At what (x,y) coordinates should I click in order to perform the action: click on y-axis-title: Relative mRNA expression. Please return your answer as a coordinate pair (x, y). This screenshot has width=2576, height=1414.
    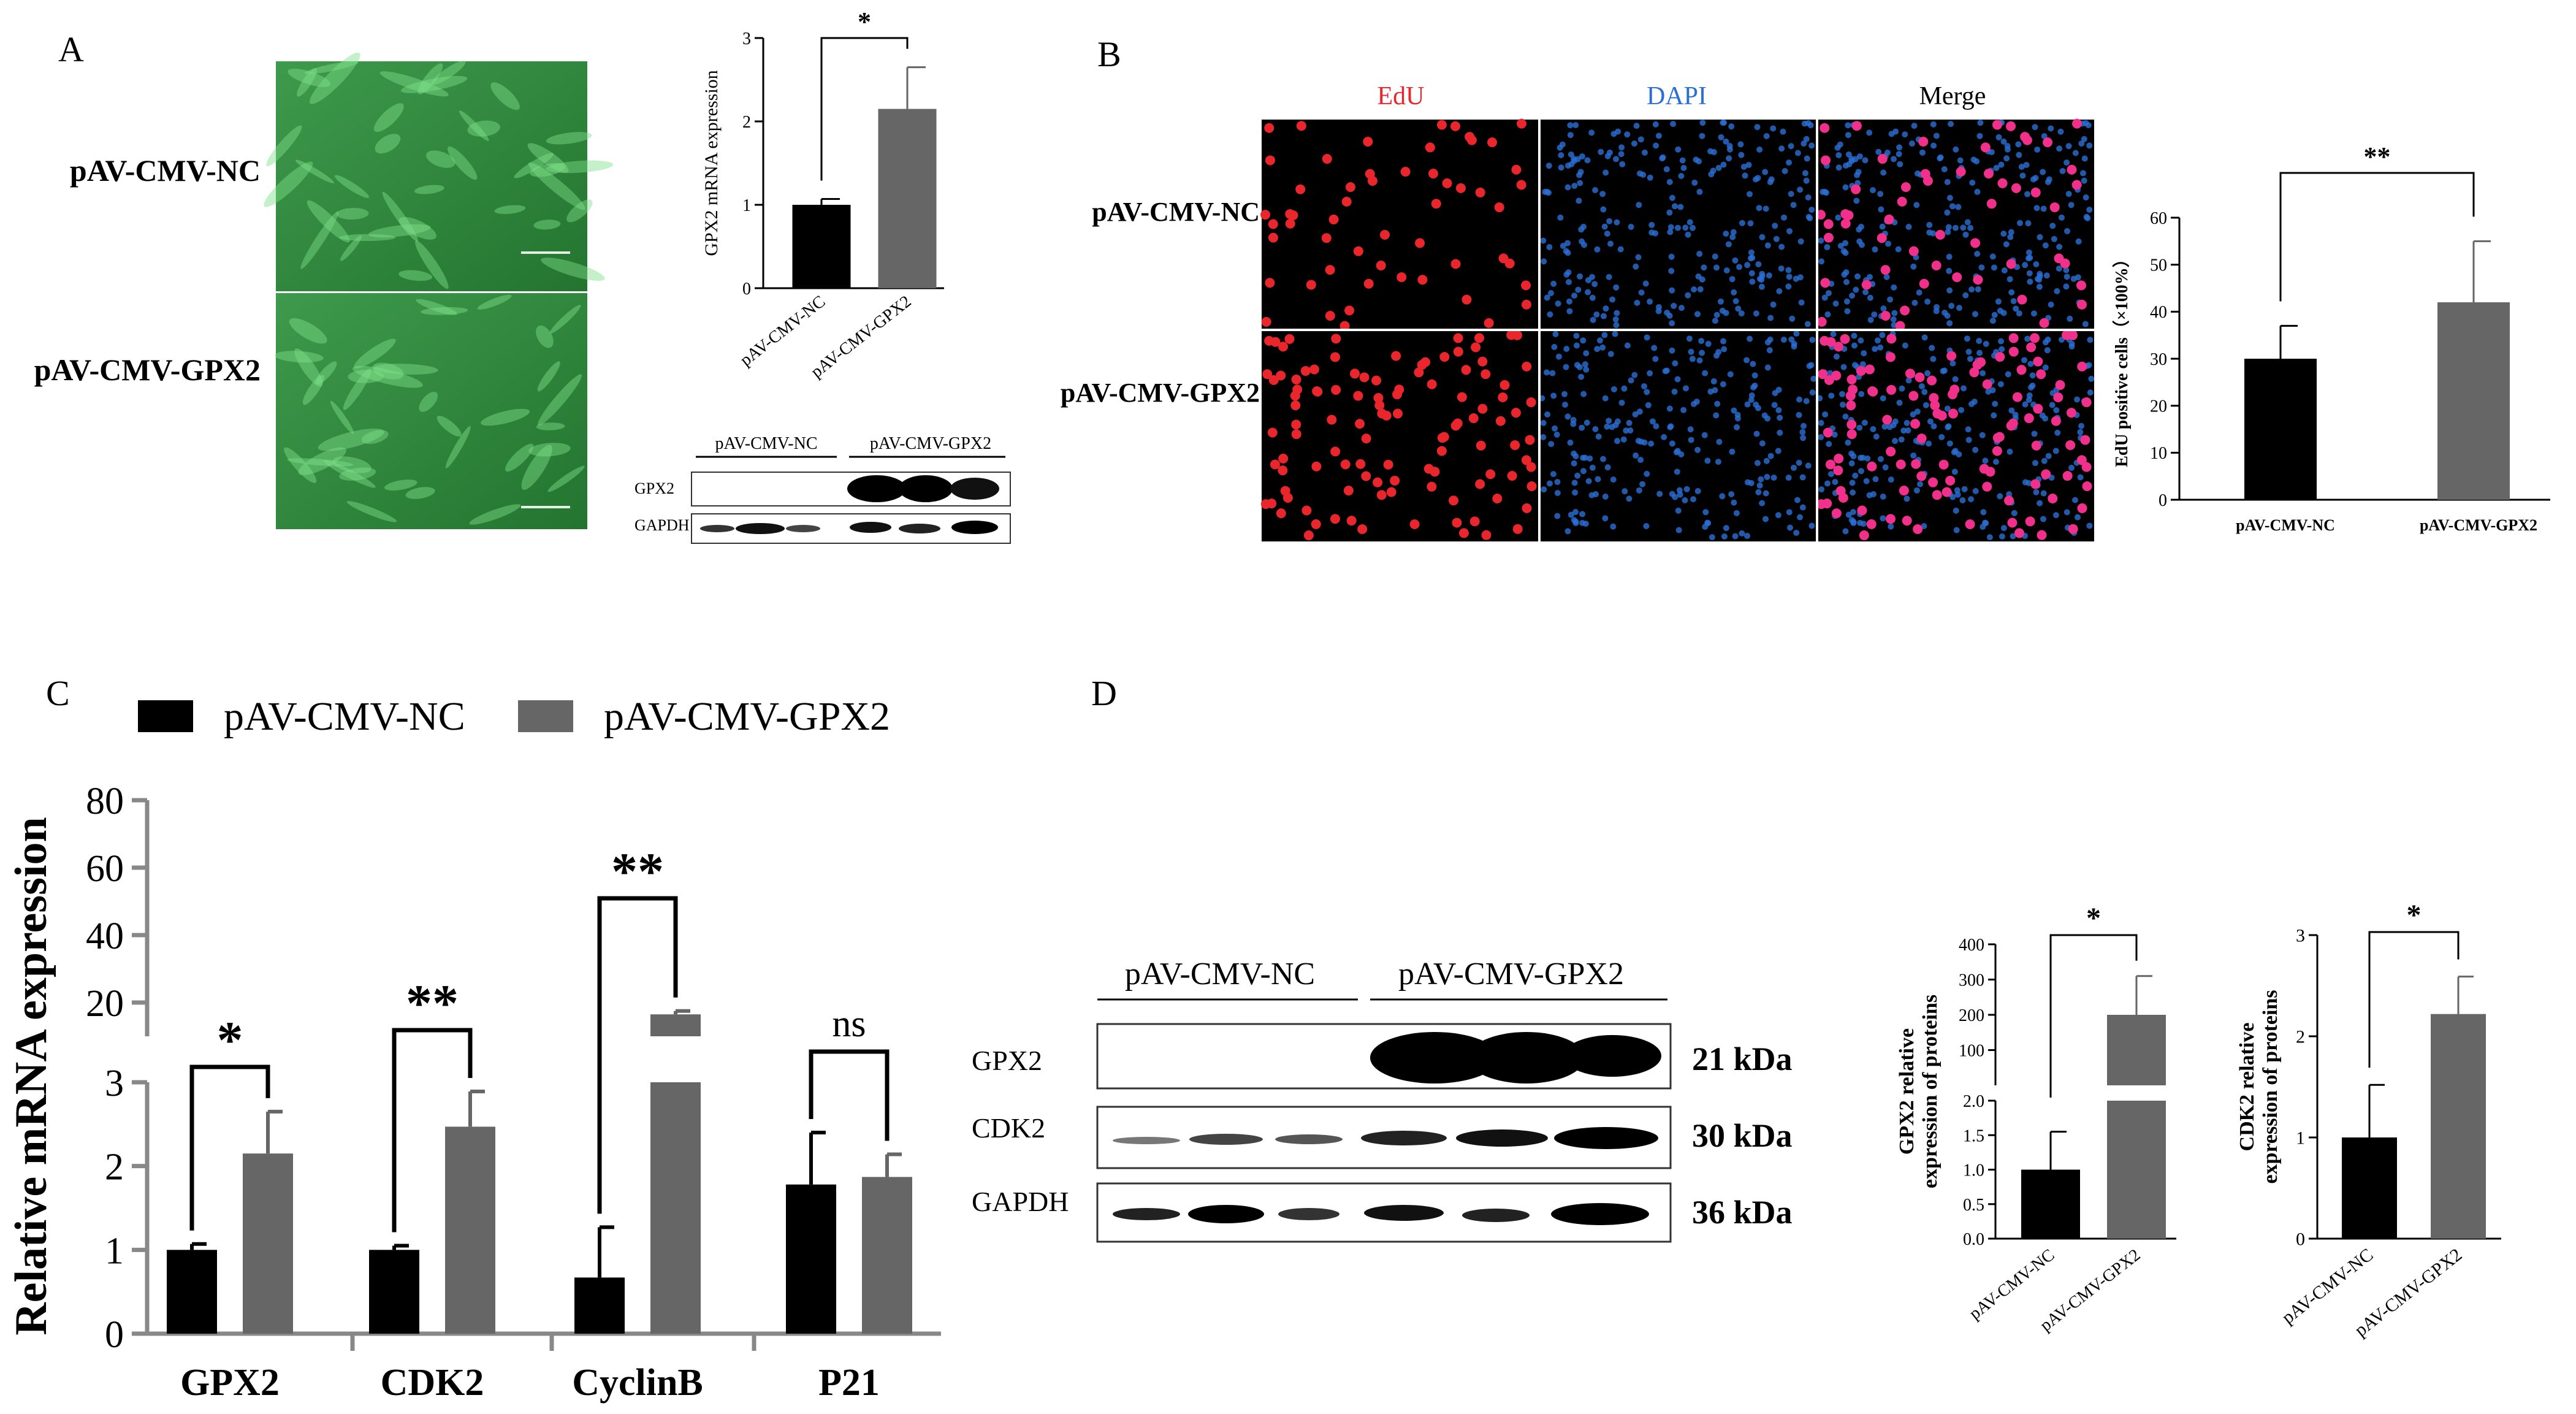
    Looking at the image, I should click on (31, 1076).